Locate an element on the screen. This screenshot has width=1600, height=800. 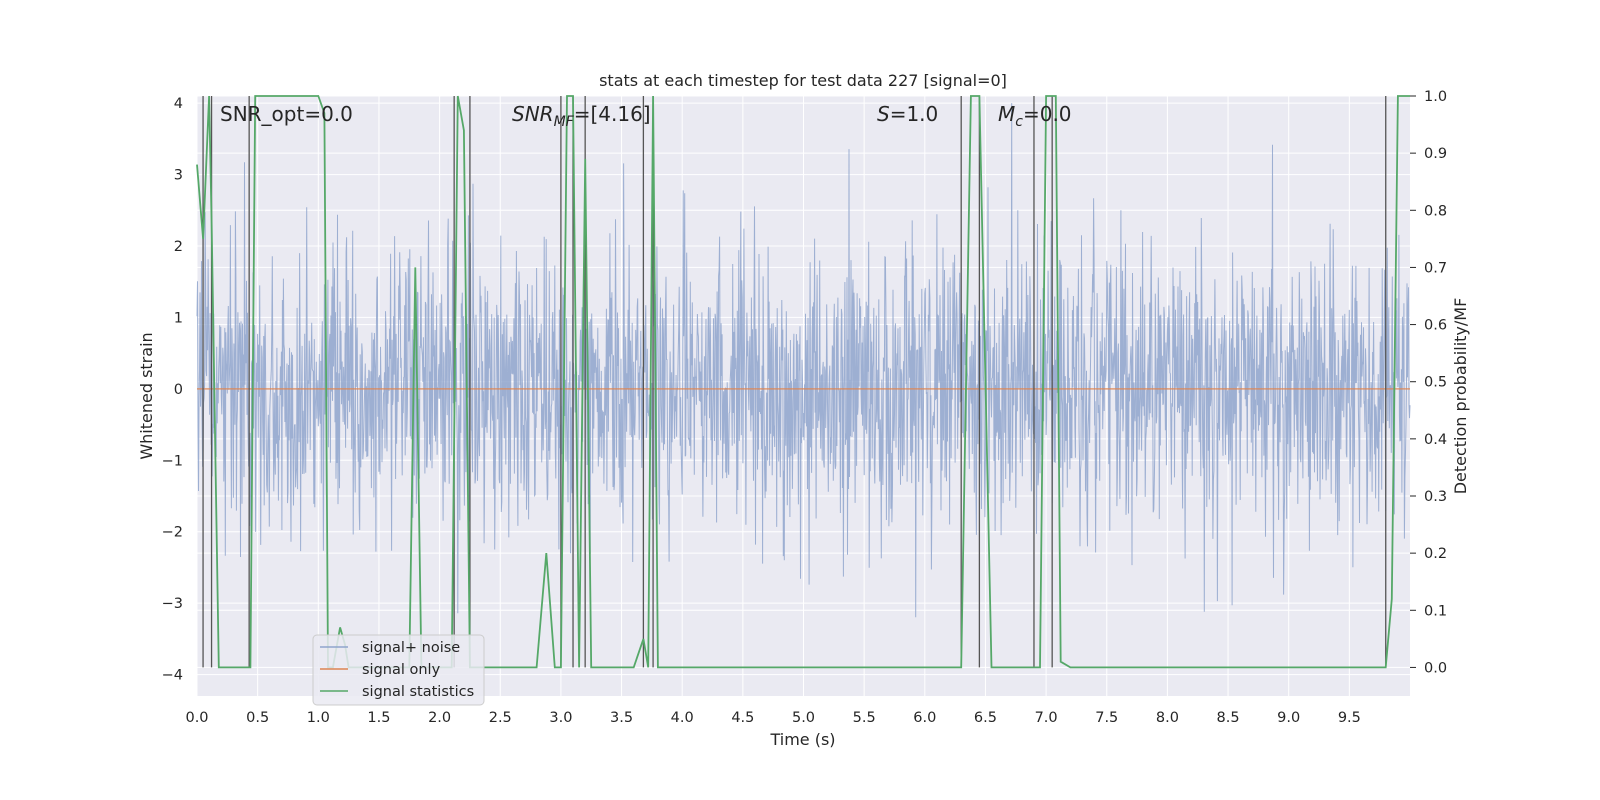
annotation-s-main: S is located at coordinates (883, 114).